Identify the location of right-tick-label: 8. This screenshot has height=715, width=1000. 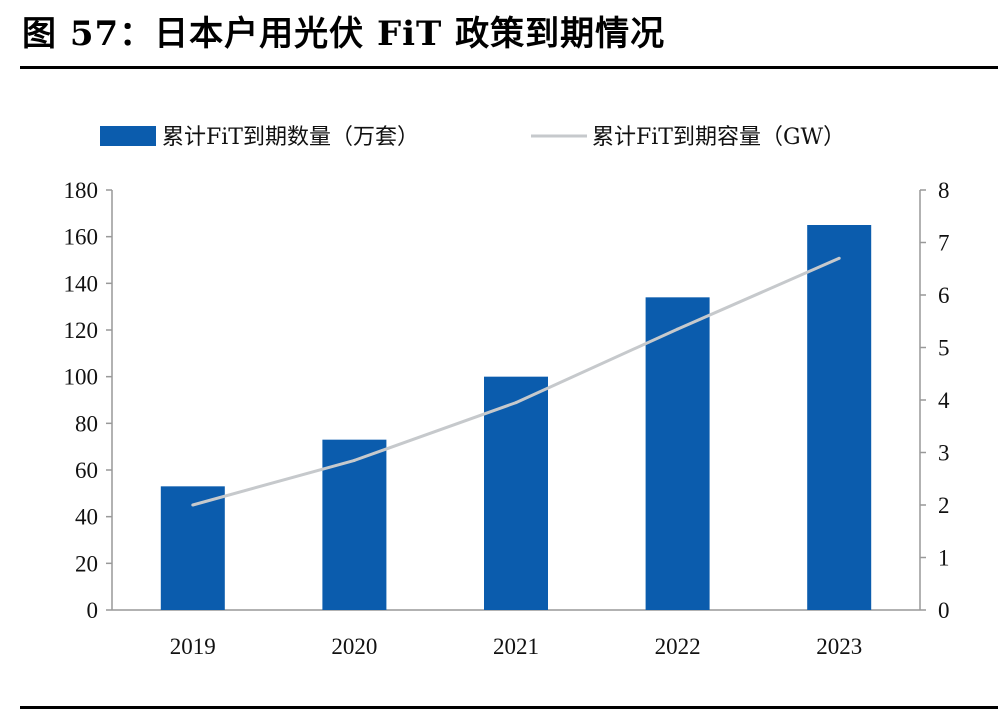
(944, 190).